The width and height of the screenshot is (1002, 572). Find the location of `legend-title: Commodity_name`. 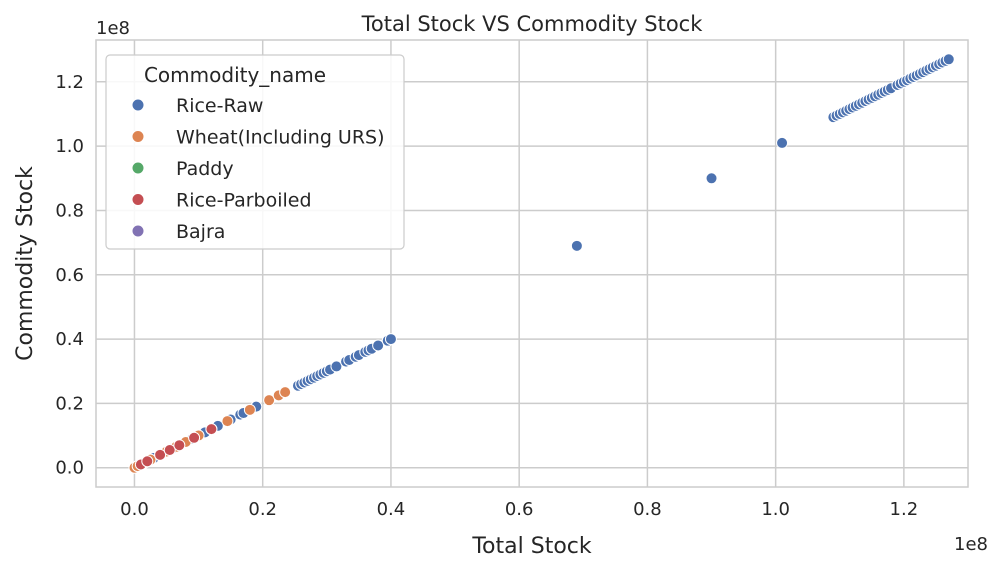

legend-title: Commodity_name is located at coordinates (235, 75).